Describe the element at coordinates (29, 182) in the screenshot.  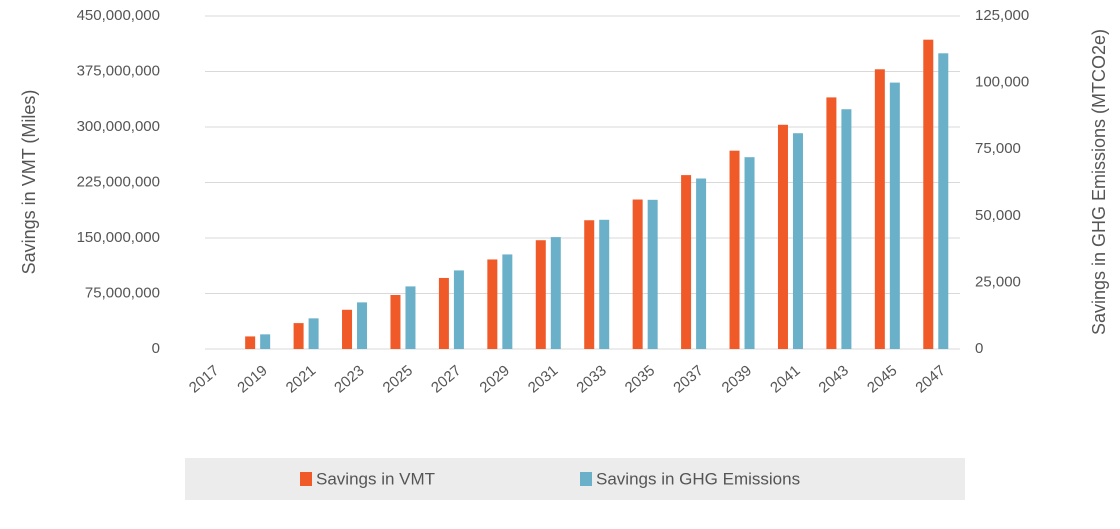
I see `y-axis-title: Savings in VMT (Miles)` at that location.